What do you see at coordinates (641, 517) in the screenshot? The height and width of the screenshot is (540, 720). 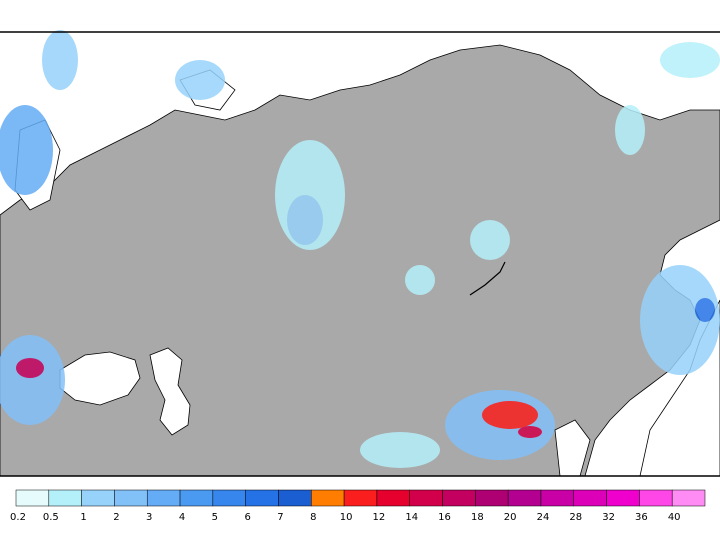 I see `legend-label: 36` at bounding box center [641, 517].